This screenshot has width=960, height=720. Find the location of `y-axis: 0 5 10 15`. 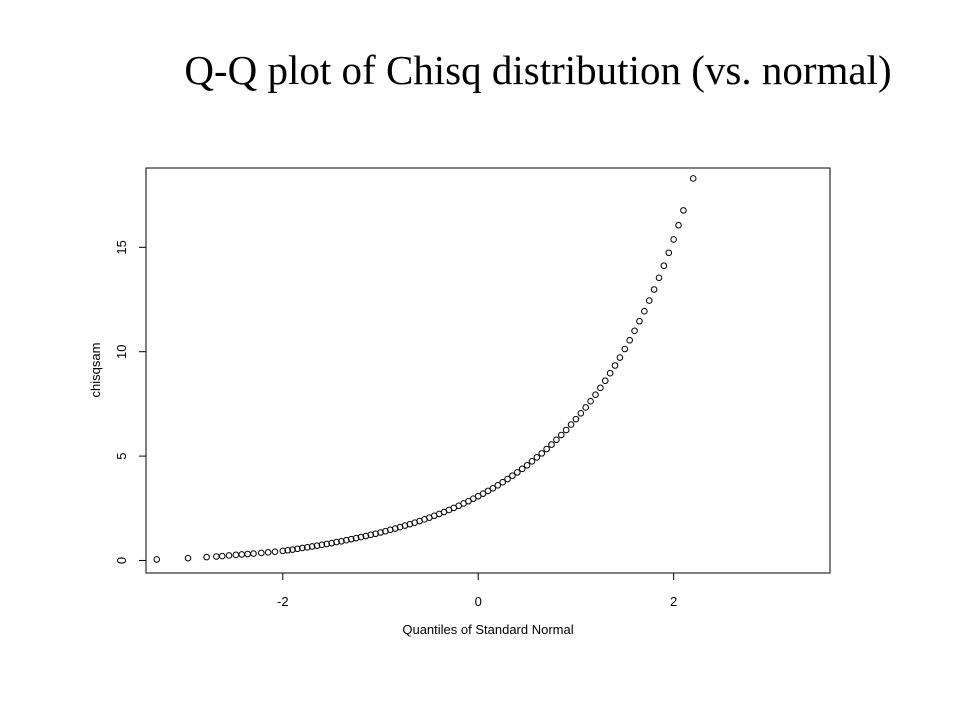

y-axis: 0 5 10 15 is located at coordinates (130, 402).